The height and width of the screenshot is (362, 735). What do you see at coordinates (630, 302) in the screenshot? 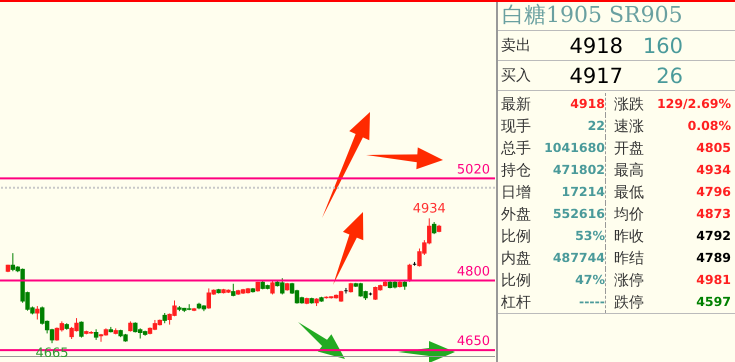
I see `text: 跌停` at bounding box center [630, 302].